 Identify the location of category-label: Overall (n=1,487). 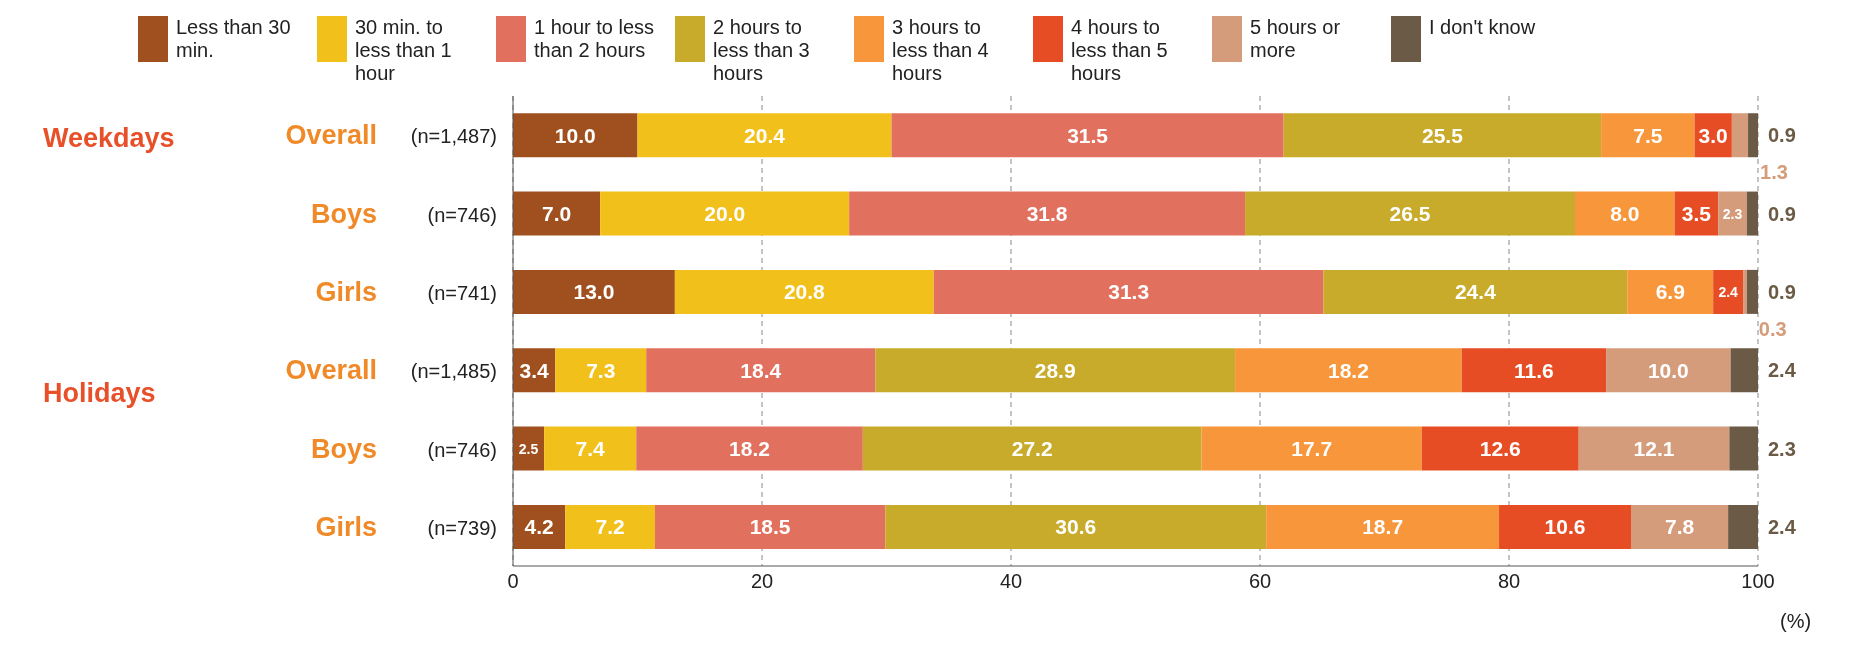
(391, 135).